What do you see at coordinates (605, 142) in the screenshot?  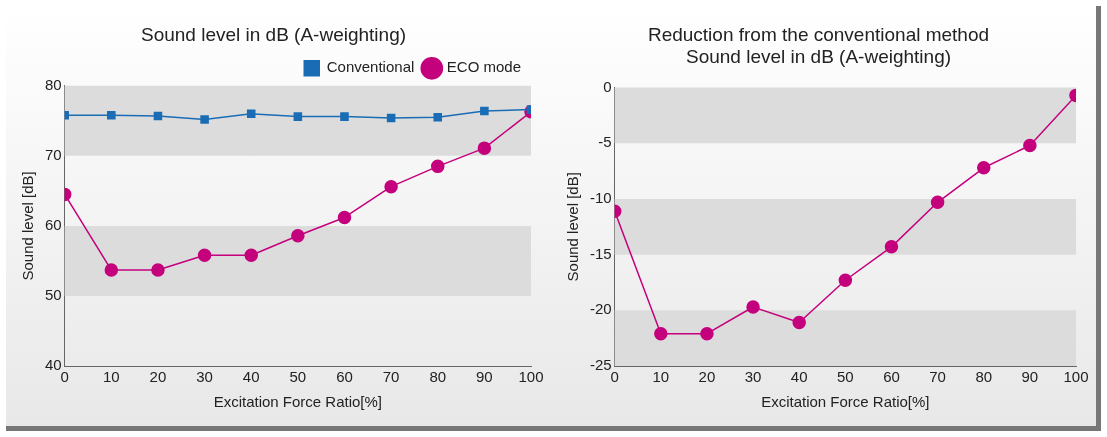 I see `y-tick-label: -5` at bounding box center [605, 142].